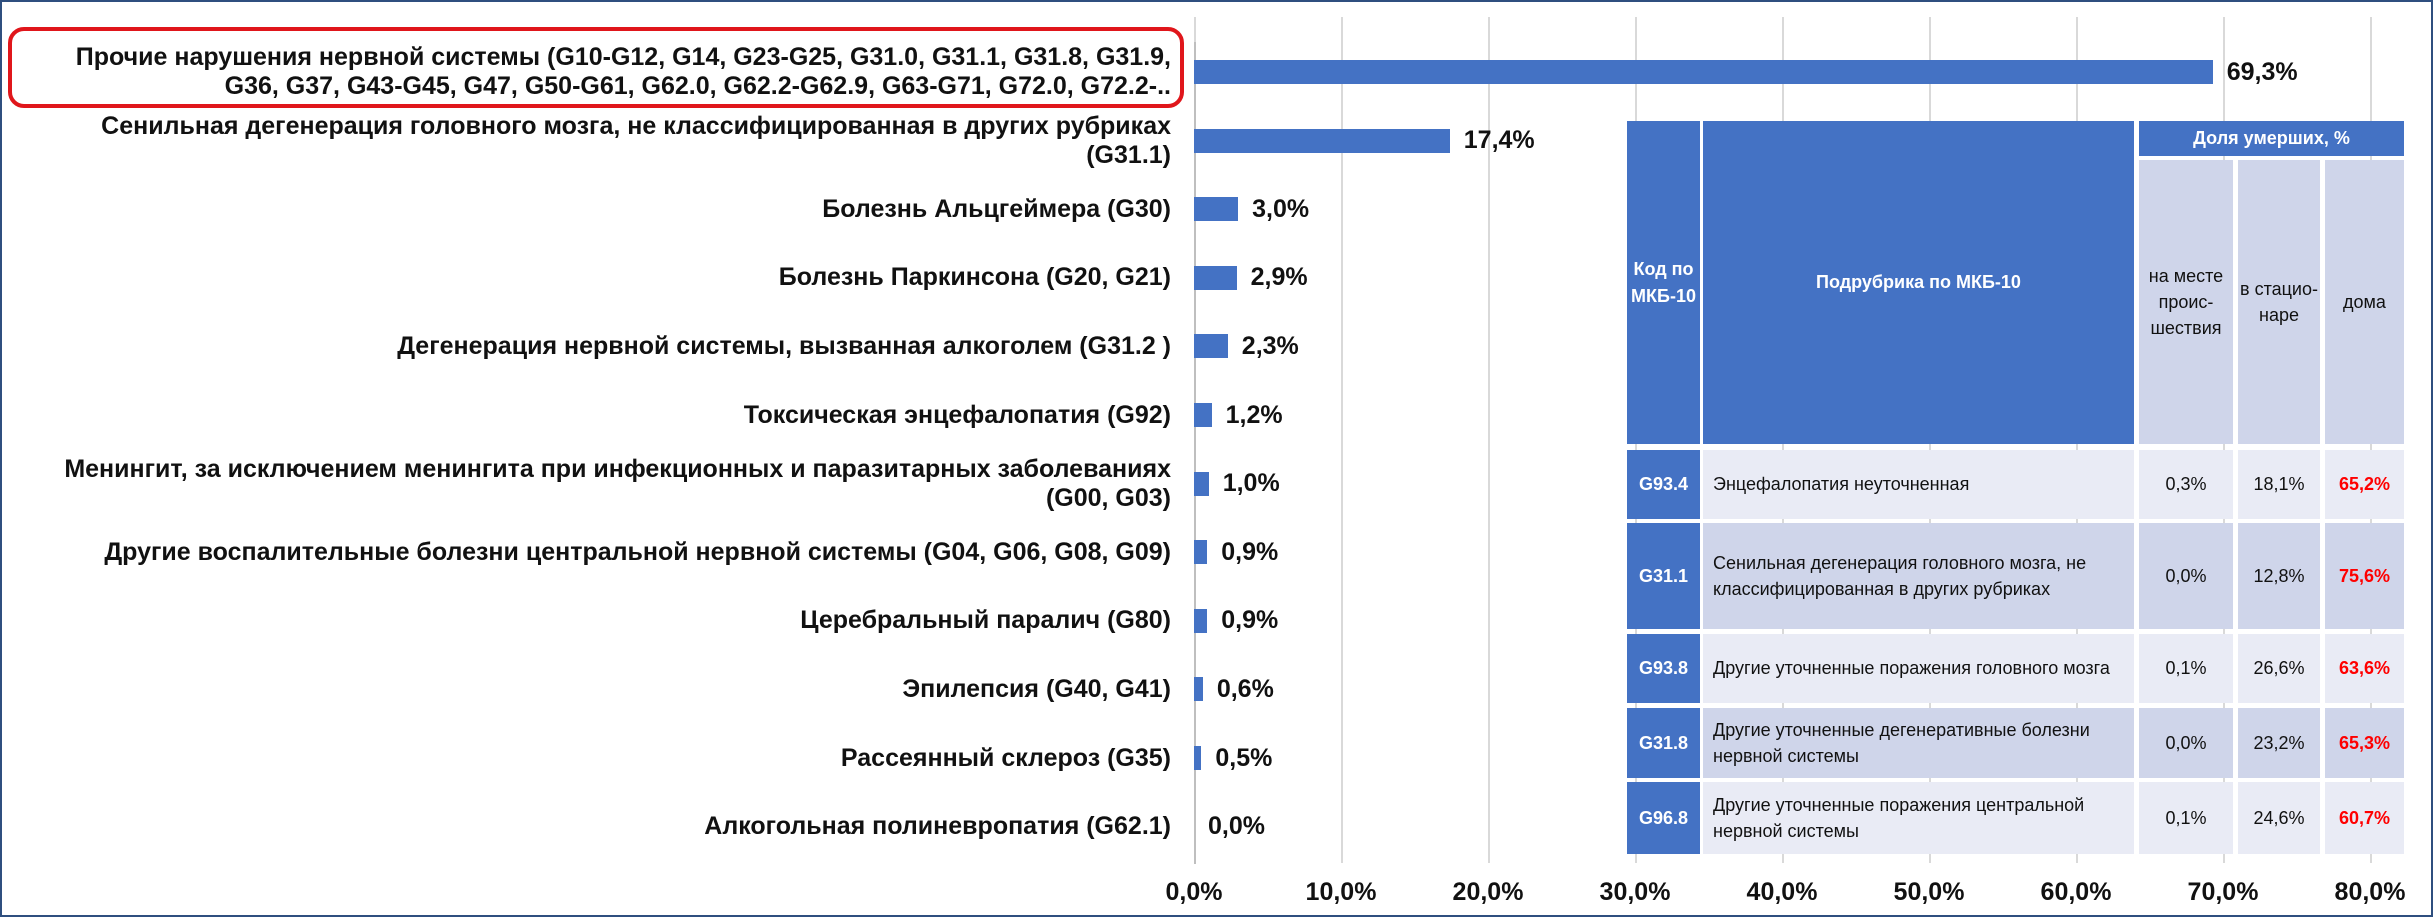  I want to click on value-label: 0,0%, so click(1236, 826).